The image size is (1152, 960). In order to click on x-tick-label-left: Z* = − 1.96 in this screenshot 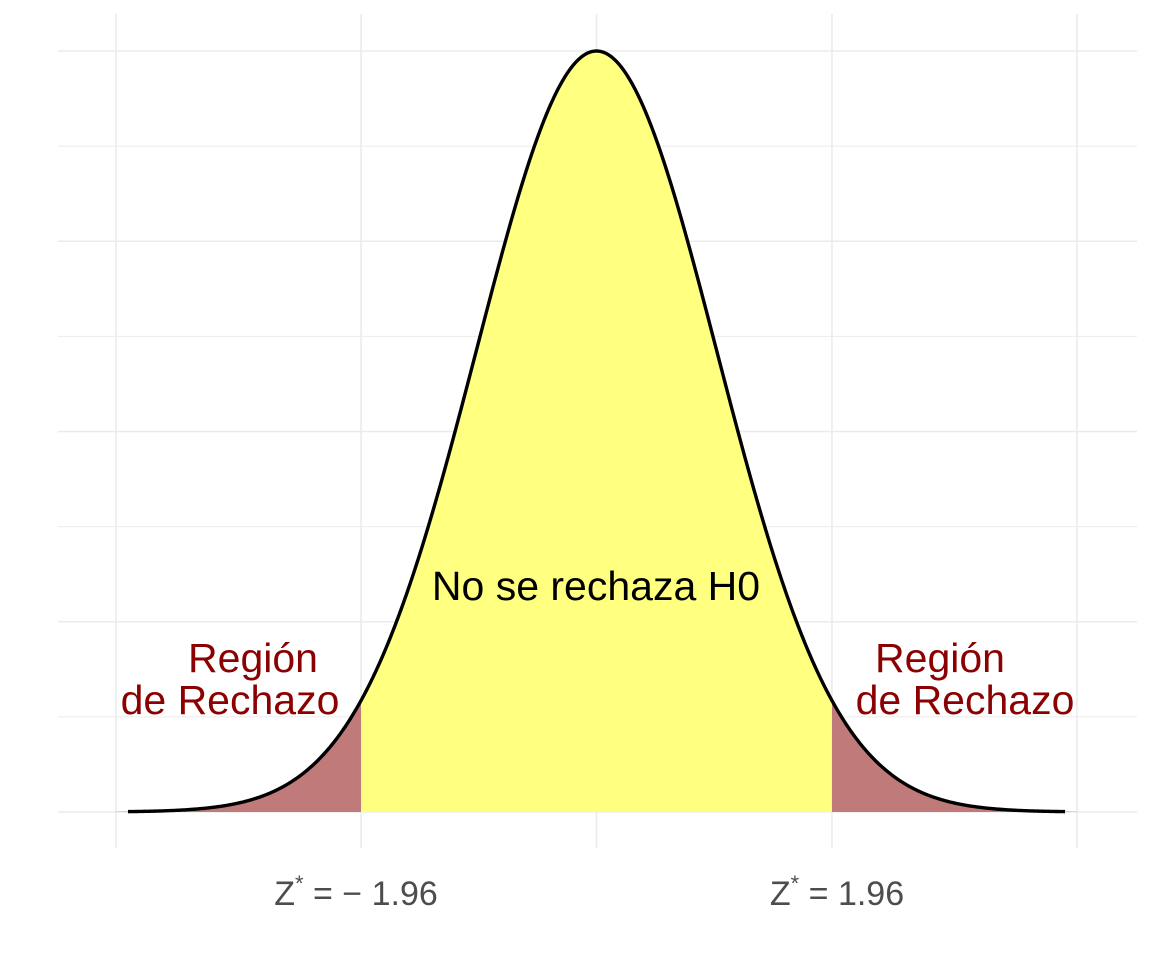, I will do `click(356, 892)`.